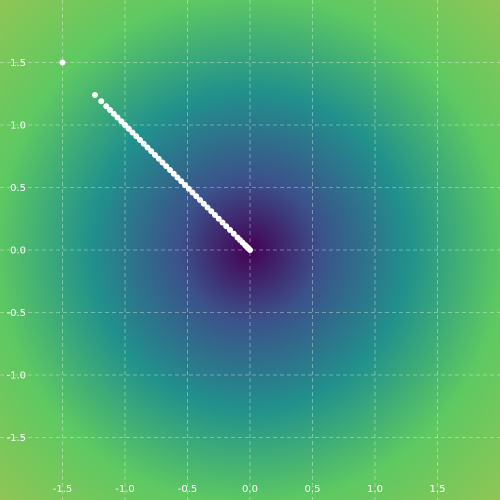 This screenshot has width=500, height=500. What do you see at coordinates (18, 188) in the screenshot?
I see `y-tick-label: 0.5` at bounding box center [18, 188].